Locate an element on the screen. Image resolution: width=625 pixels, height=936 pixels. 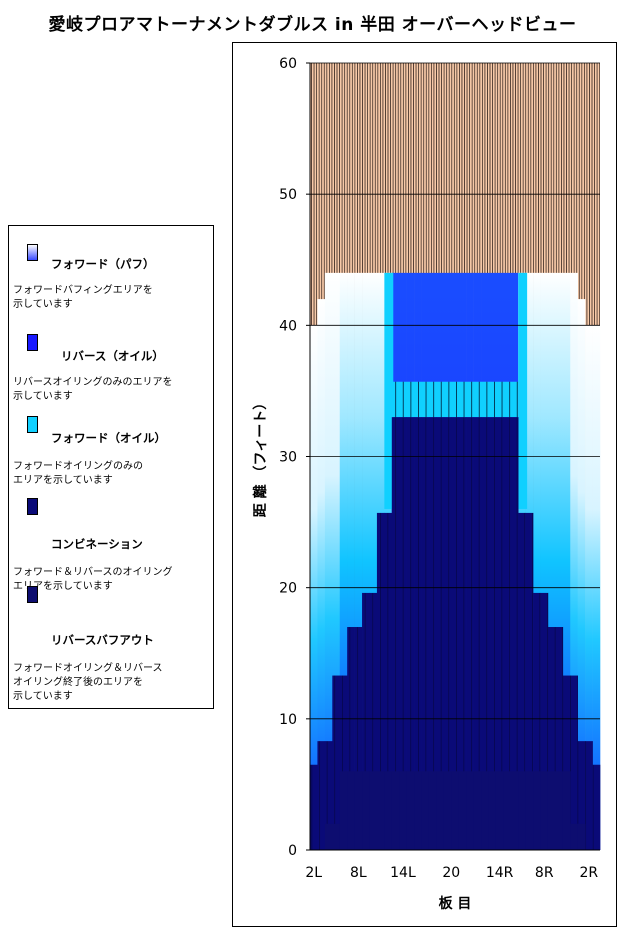
legend-swatch-forward-oil is located at coordinates (32, 424).